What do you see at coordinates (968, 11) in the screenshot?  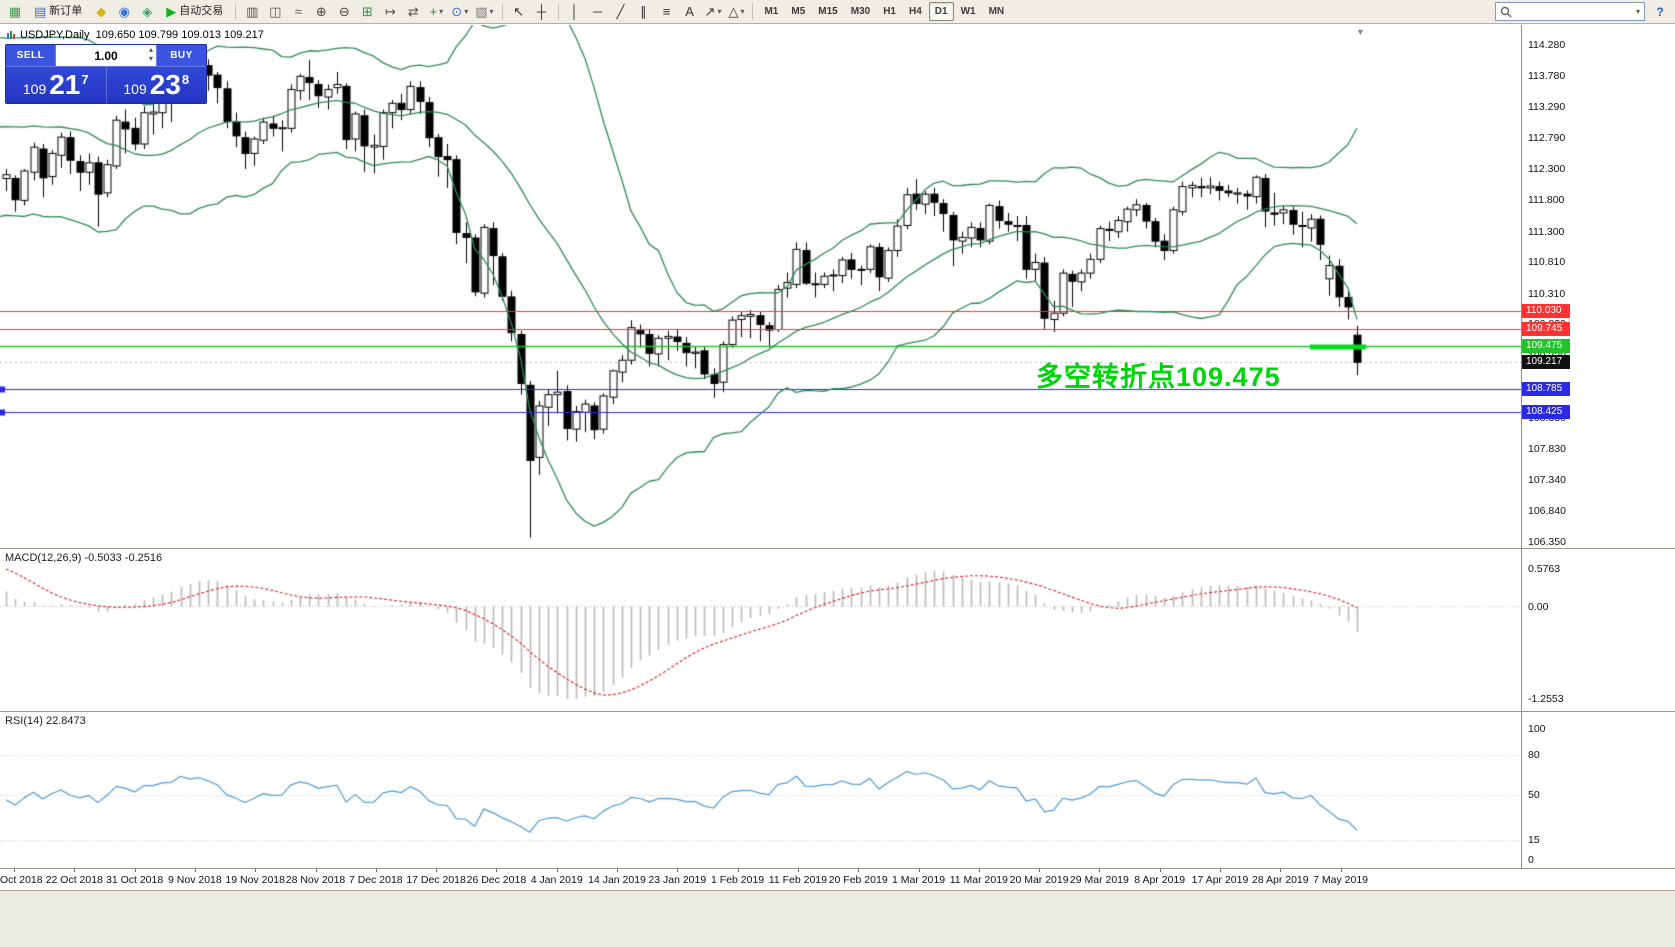 I see `timeframe-button-w1: W1` at bounding box center [968, 11].